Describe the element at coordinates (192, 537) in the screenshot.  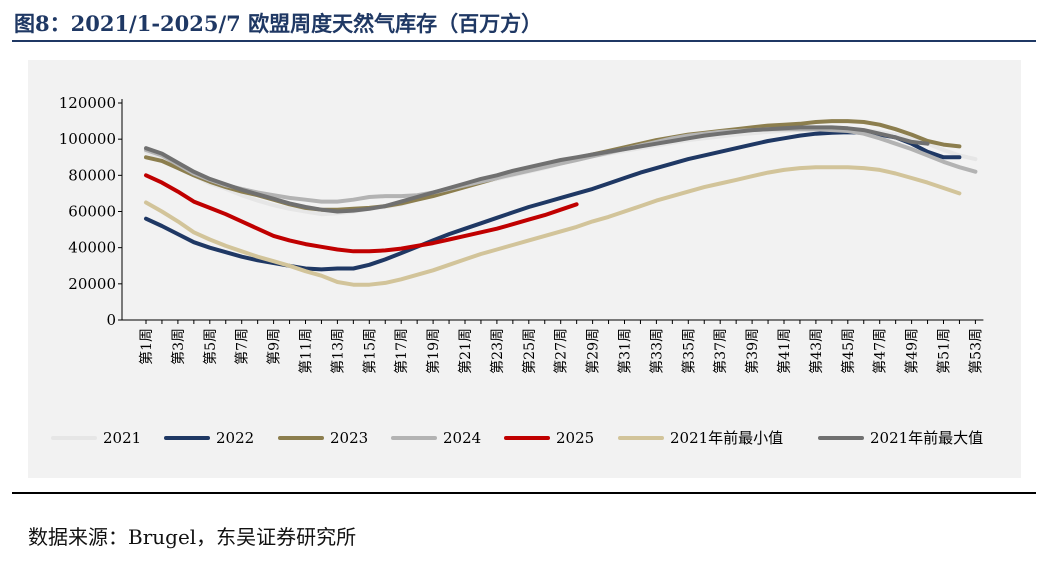
I see `source-note: 数据来源：Brugel，东吴证券研究所` at that location.